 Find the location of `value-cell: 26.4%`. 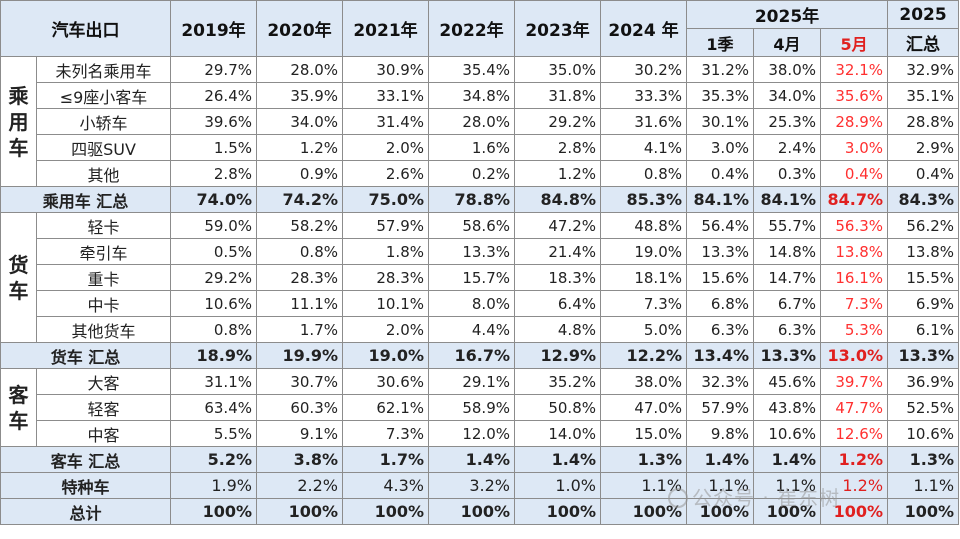

value-cell: 26.4% is located at coordinates (213, 95).